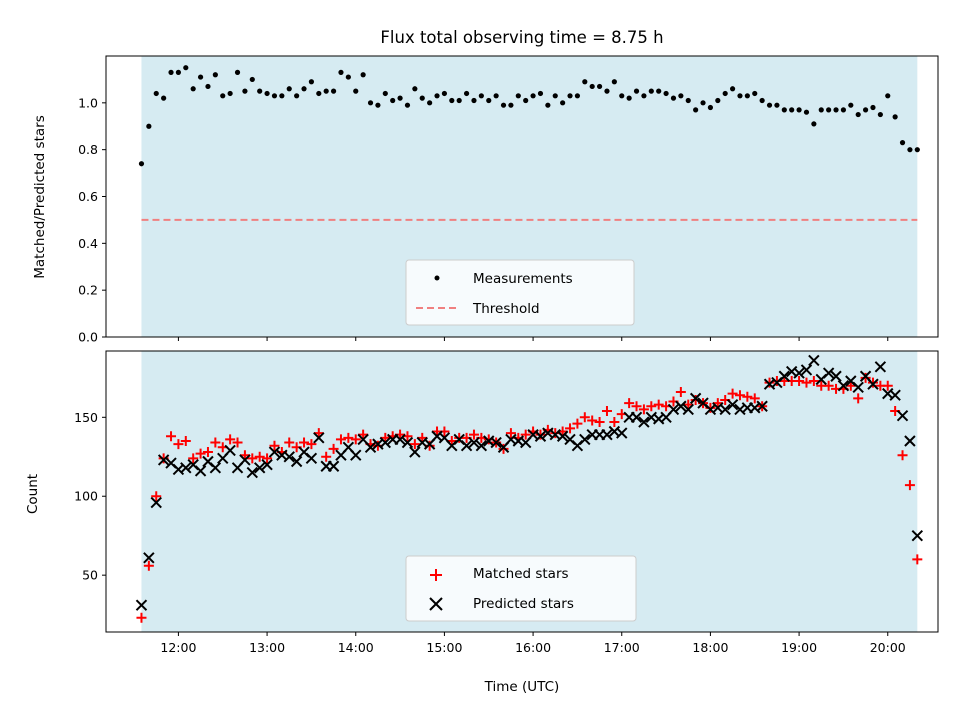 The height and width of the screenshot is (720, 960). Describe the element at coordinates (92, 220) in the screenshot. I see `ratio-y-axis: 0.0 0.2 0.4 0.6 0.8 1.0` at that location.